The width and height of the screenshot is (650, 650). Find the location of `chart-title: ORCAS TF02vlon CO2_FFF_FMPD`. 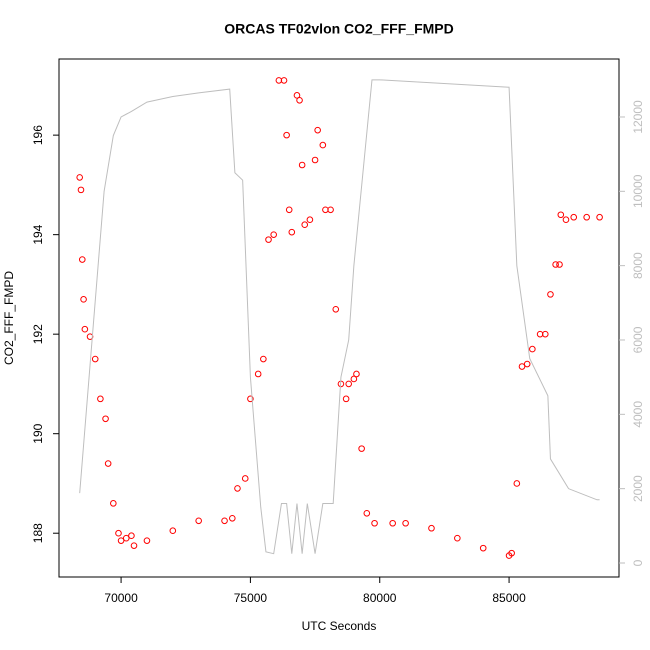

chart-title: ORCAS TF02vlon CO2_FFF_FMPD is located at coordinates (338, 29).